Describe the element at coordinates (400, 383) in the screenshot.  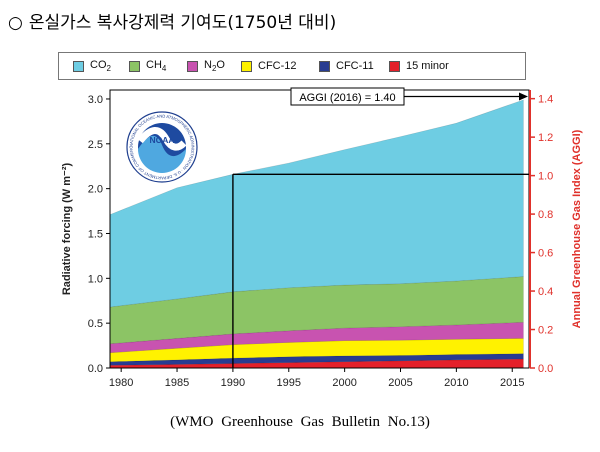
I see `x-tick-label: 2005` at that location.